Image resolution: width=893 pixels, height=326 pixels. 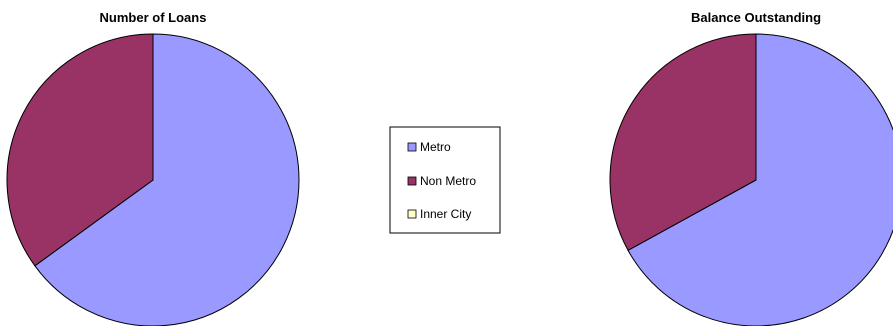 I want to click on chart-title-balance-outstanding: Balance Outstanding, so click(x=756, y=17).